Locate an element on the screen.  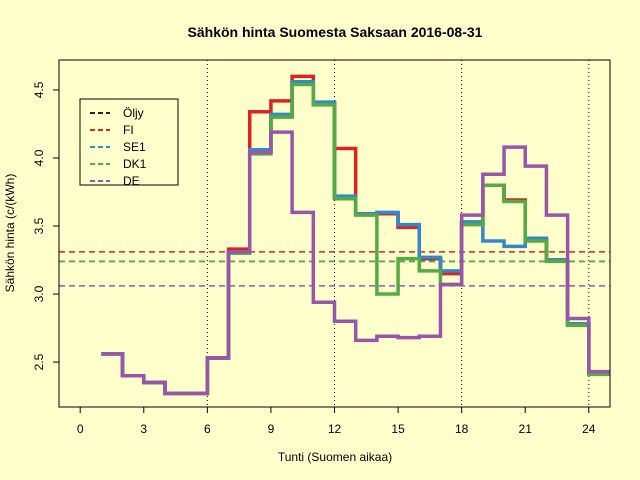
legend-label-DE: DE is located at coordinates (131, 181).